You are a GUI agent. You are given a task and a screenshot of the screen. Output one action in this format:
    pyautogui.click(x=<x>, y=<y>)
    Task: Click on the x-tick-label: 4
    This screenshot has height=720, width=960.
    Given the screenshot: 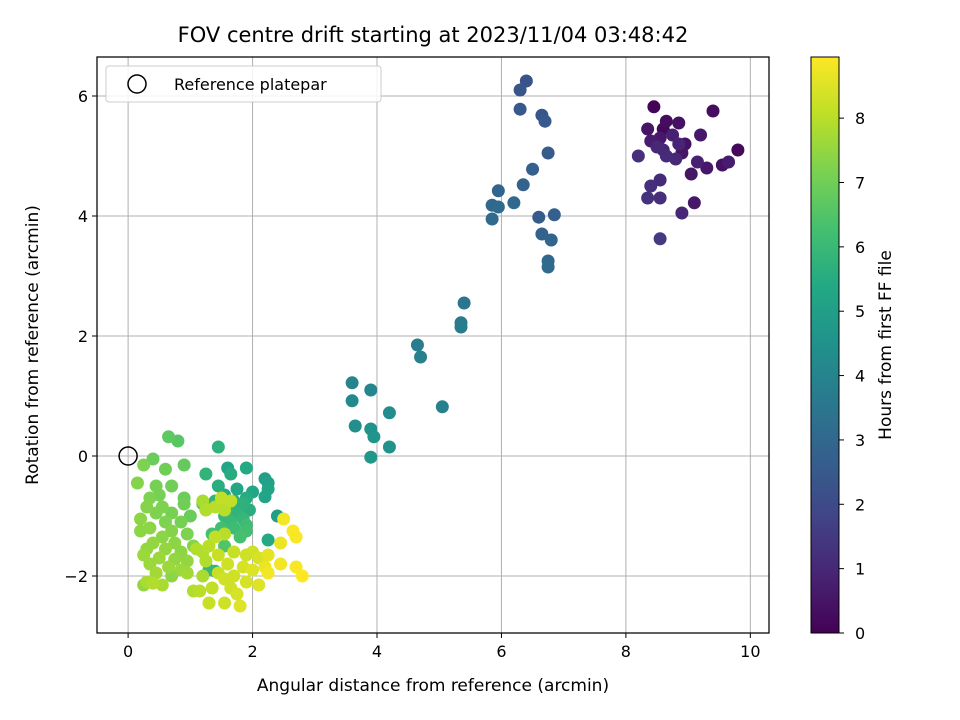 What is the action you would take?
    pyautogui.click(x=377, y=651)
    